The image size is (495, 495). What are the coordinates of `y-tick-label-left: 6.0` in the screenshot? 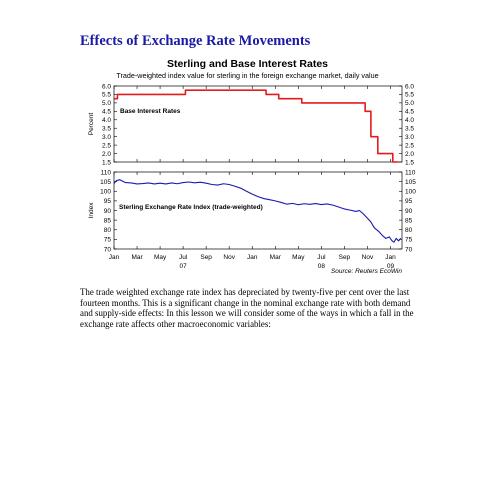 It's located at (106, 86).